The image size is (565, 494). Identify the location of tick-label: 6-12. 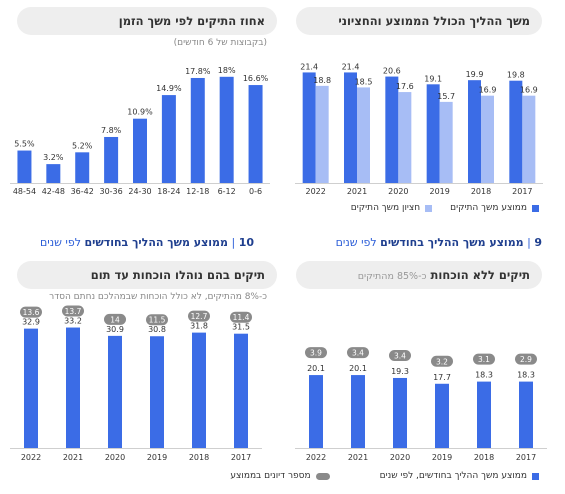
(227, 191).